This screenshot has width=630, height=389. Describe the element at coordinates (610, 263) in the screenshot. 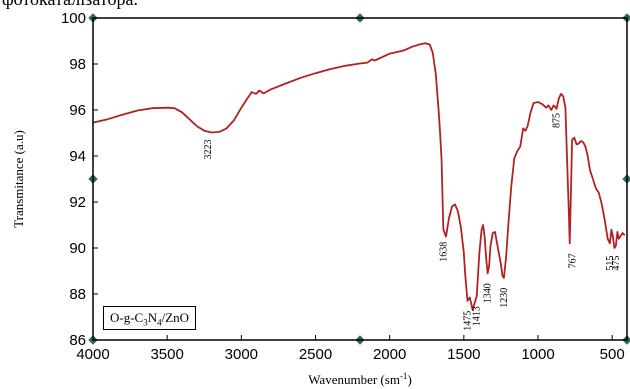

I see `peak-label: 515` at that location.